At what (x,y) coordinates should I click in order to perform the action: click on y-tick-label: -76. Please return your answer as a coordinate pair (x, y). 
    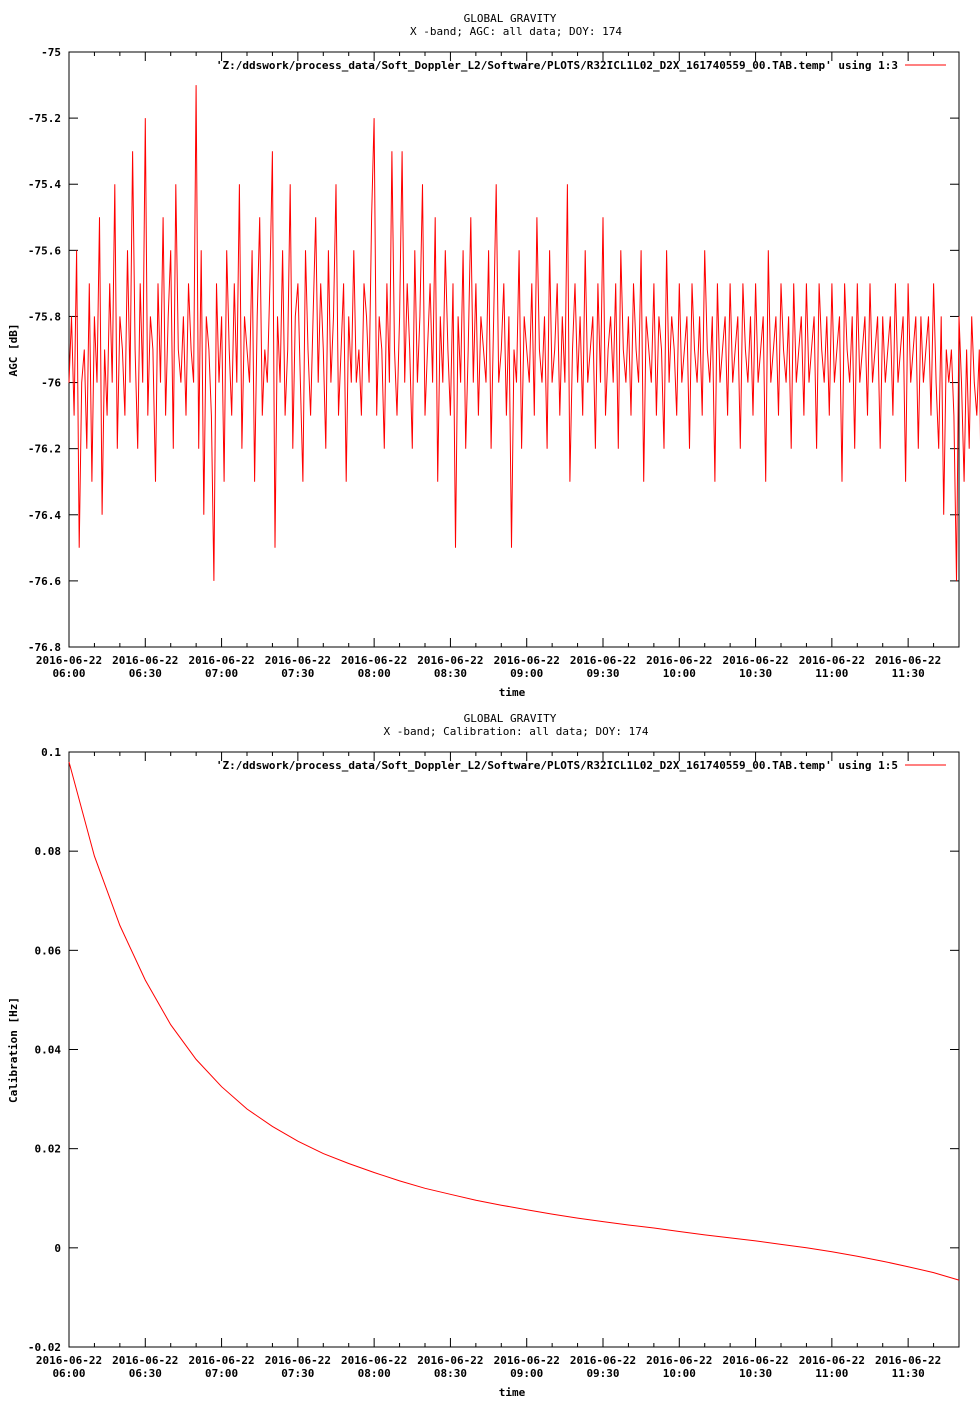
    Looking at the image, I should click on (51, 383).